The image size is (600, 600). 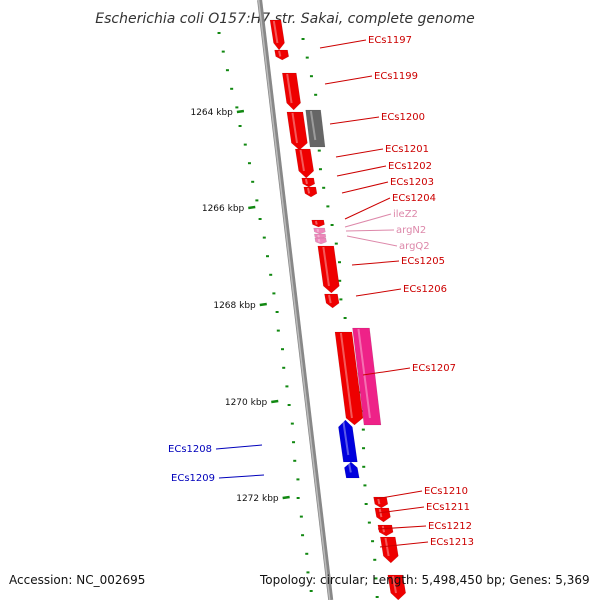 What do you see at coordinates (193, 478) in the screenshot?
I see `gene-label: ECs1209` at bounding box center [193, 478].